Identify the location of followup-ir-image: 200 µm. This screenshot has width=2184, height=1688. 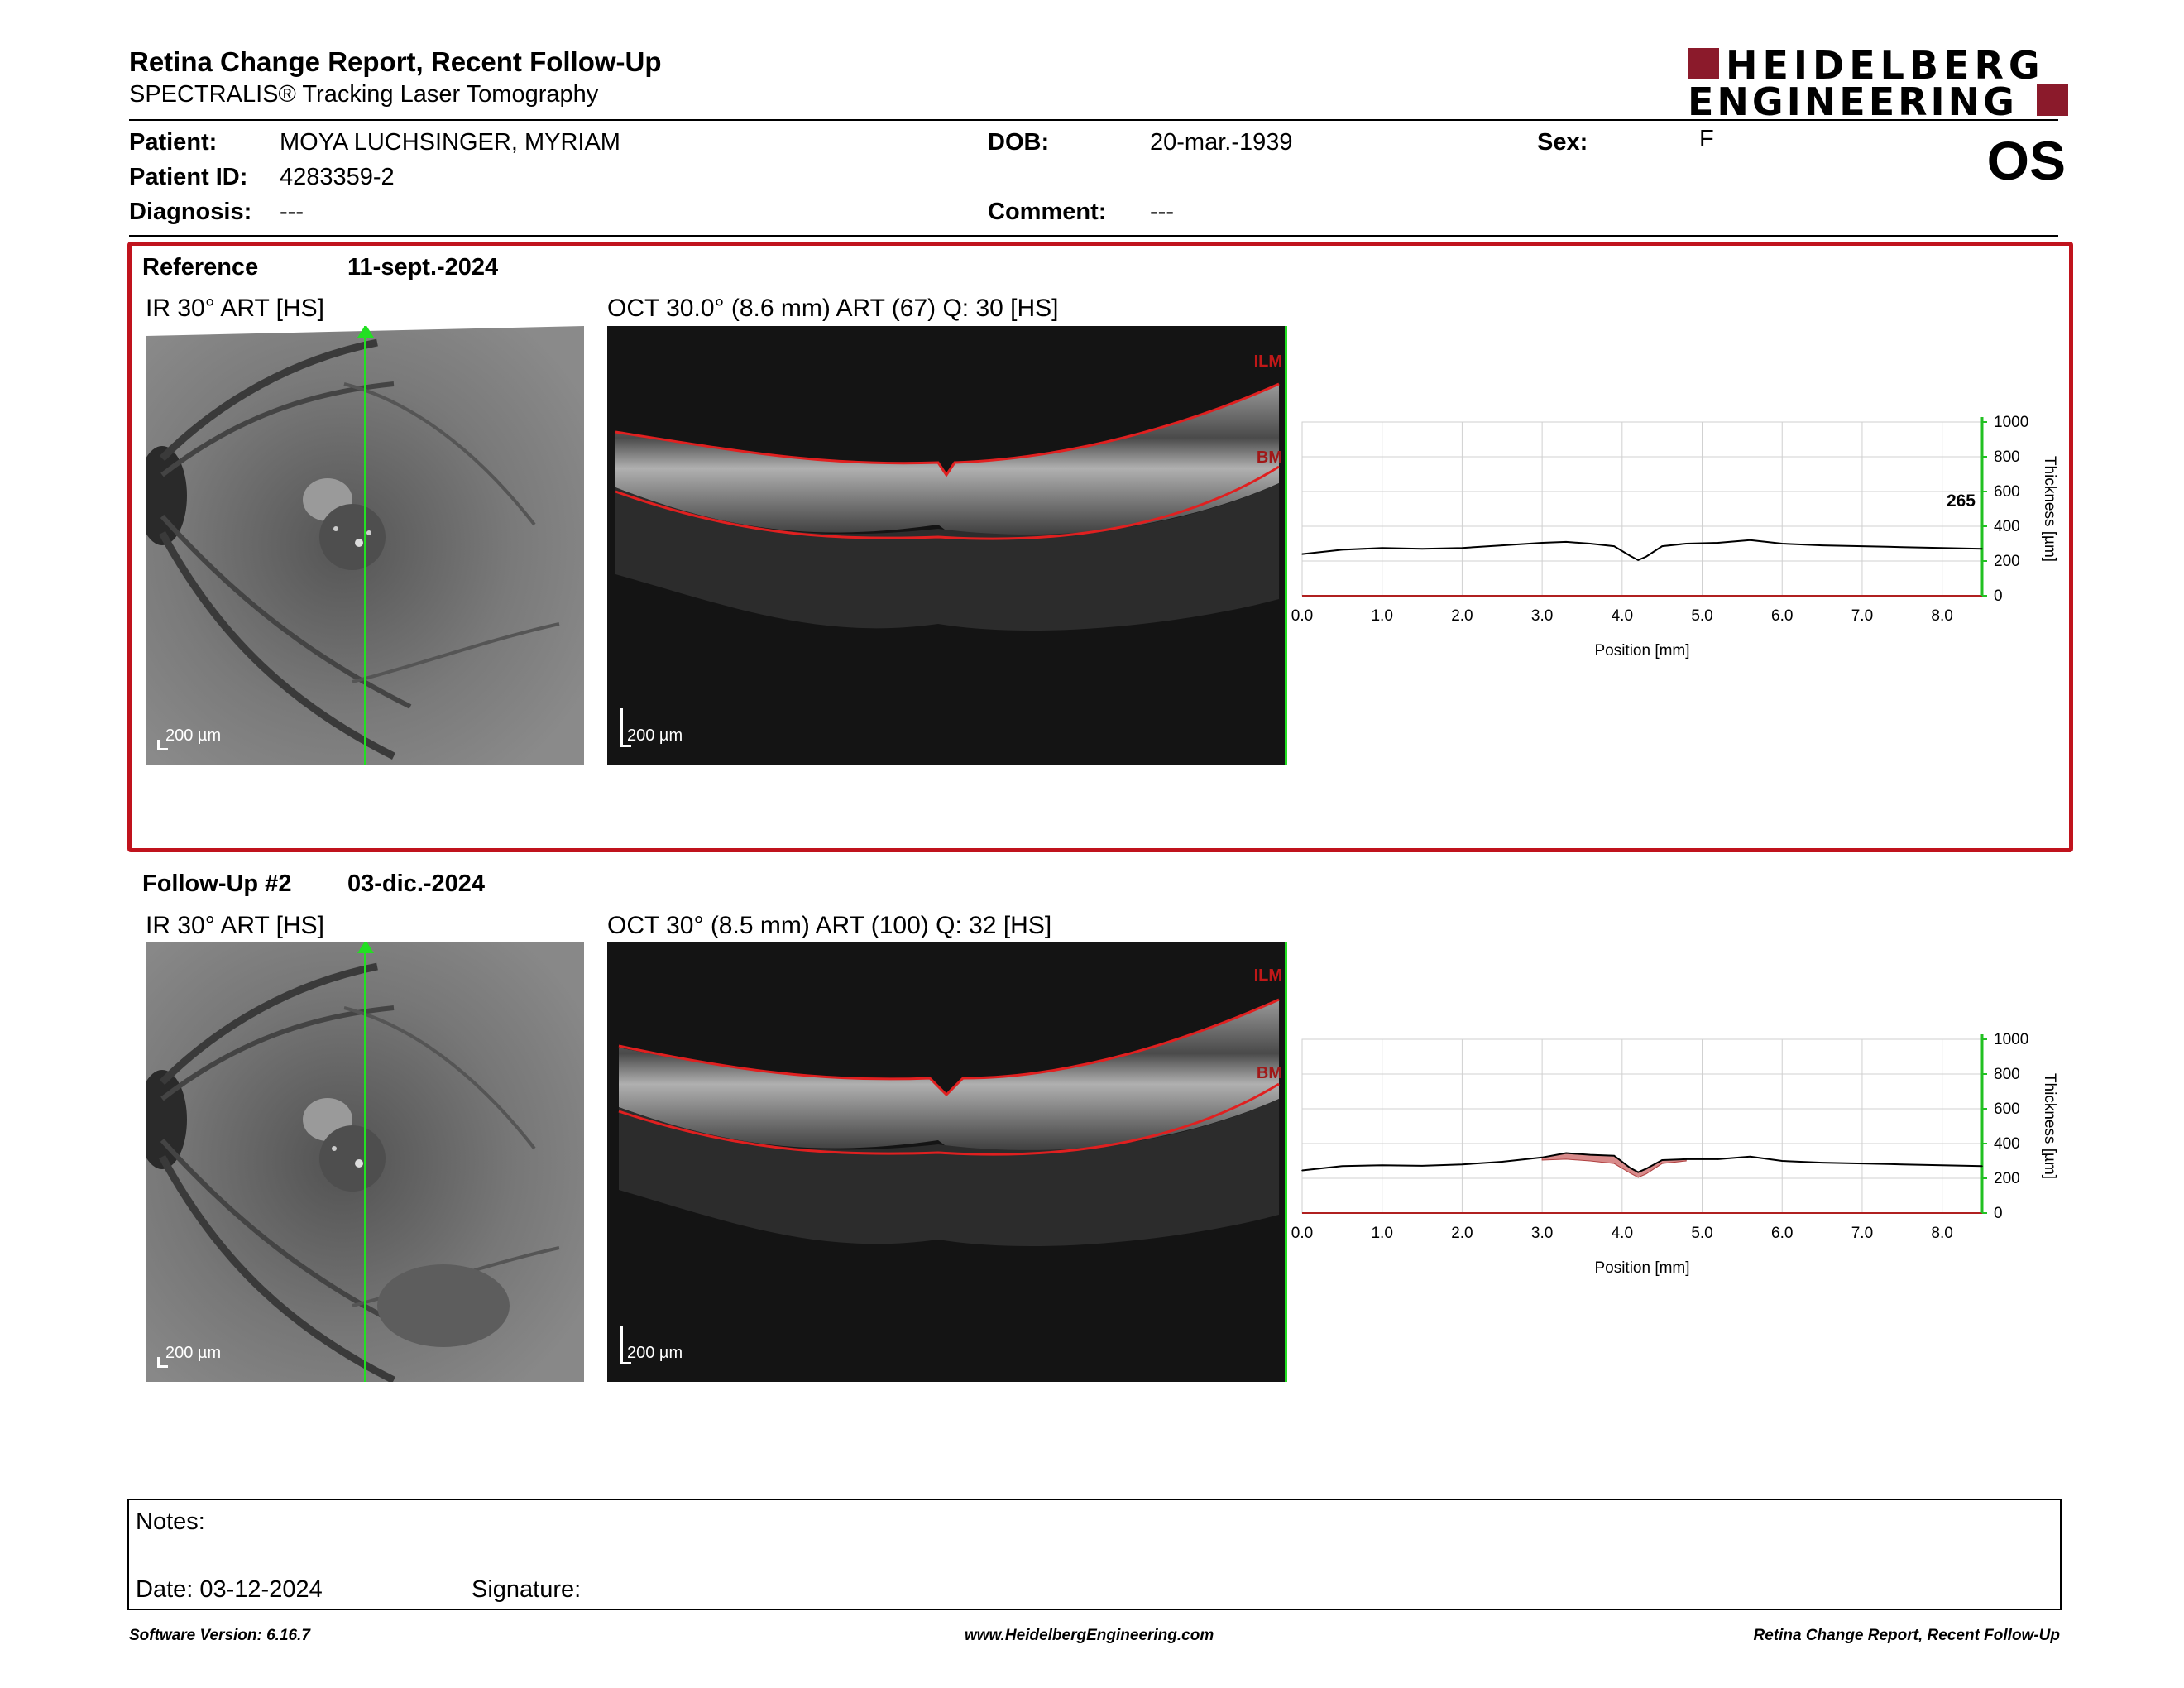
(365, 1162).